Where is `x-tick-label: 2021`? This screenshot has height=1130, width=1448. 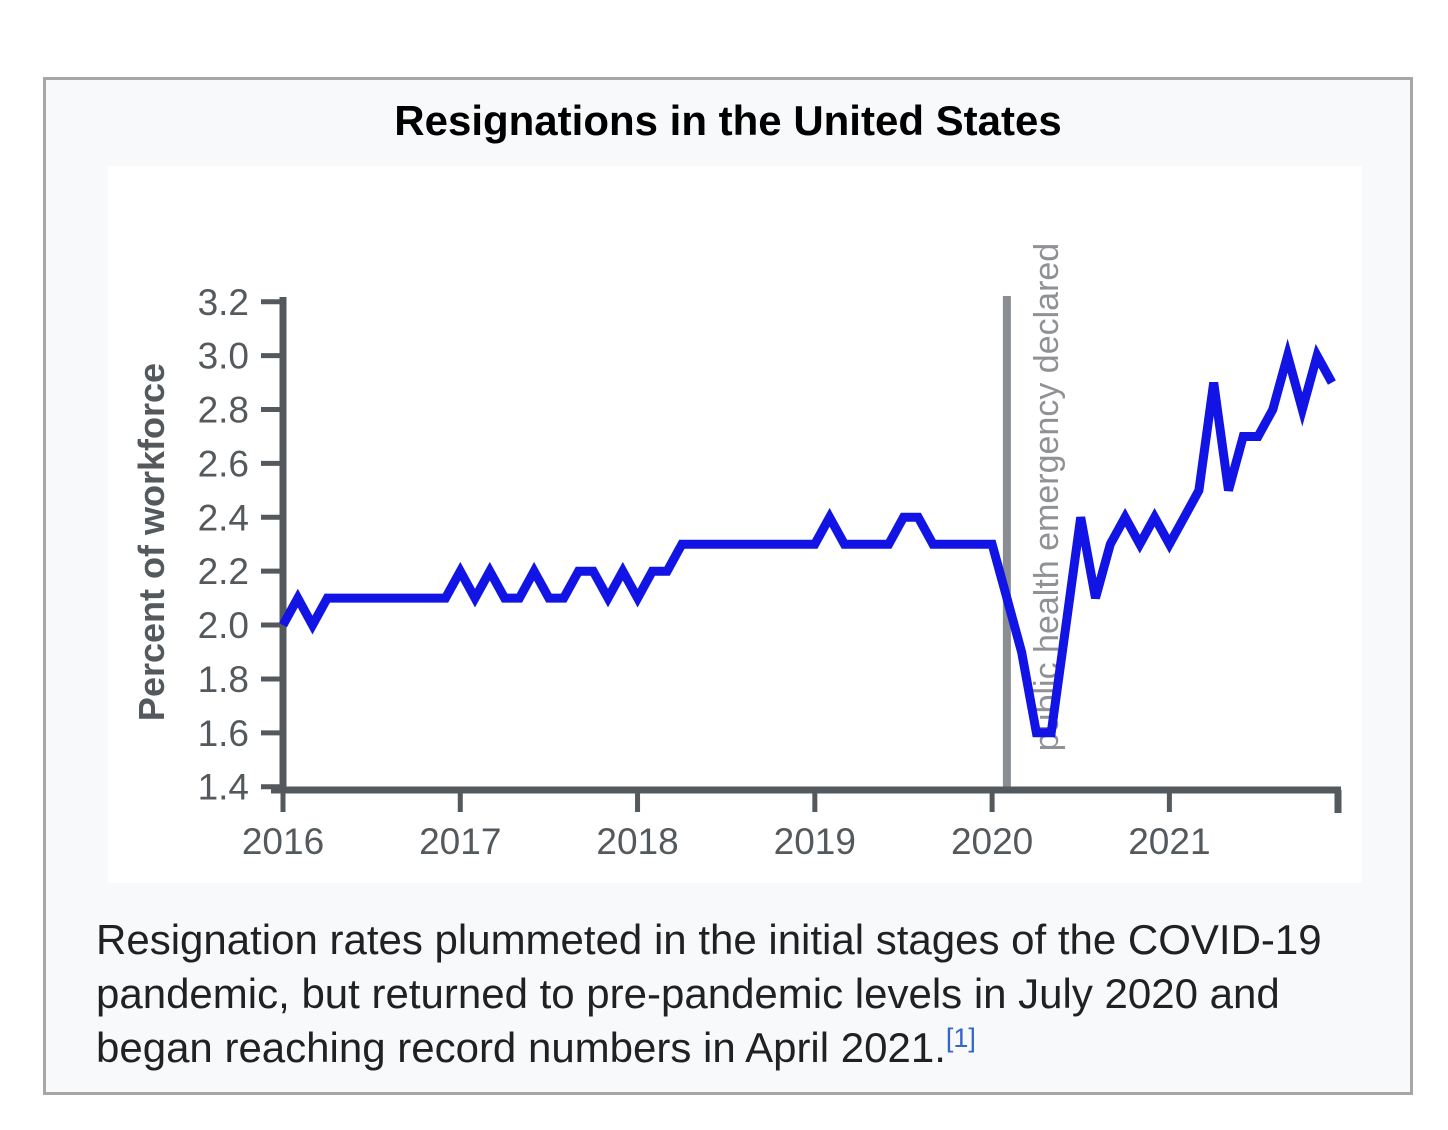
x-tick-label: 2021 is located at coordinates (1169, 841).